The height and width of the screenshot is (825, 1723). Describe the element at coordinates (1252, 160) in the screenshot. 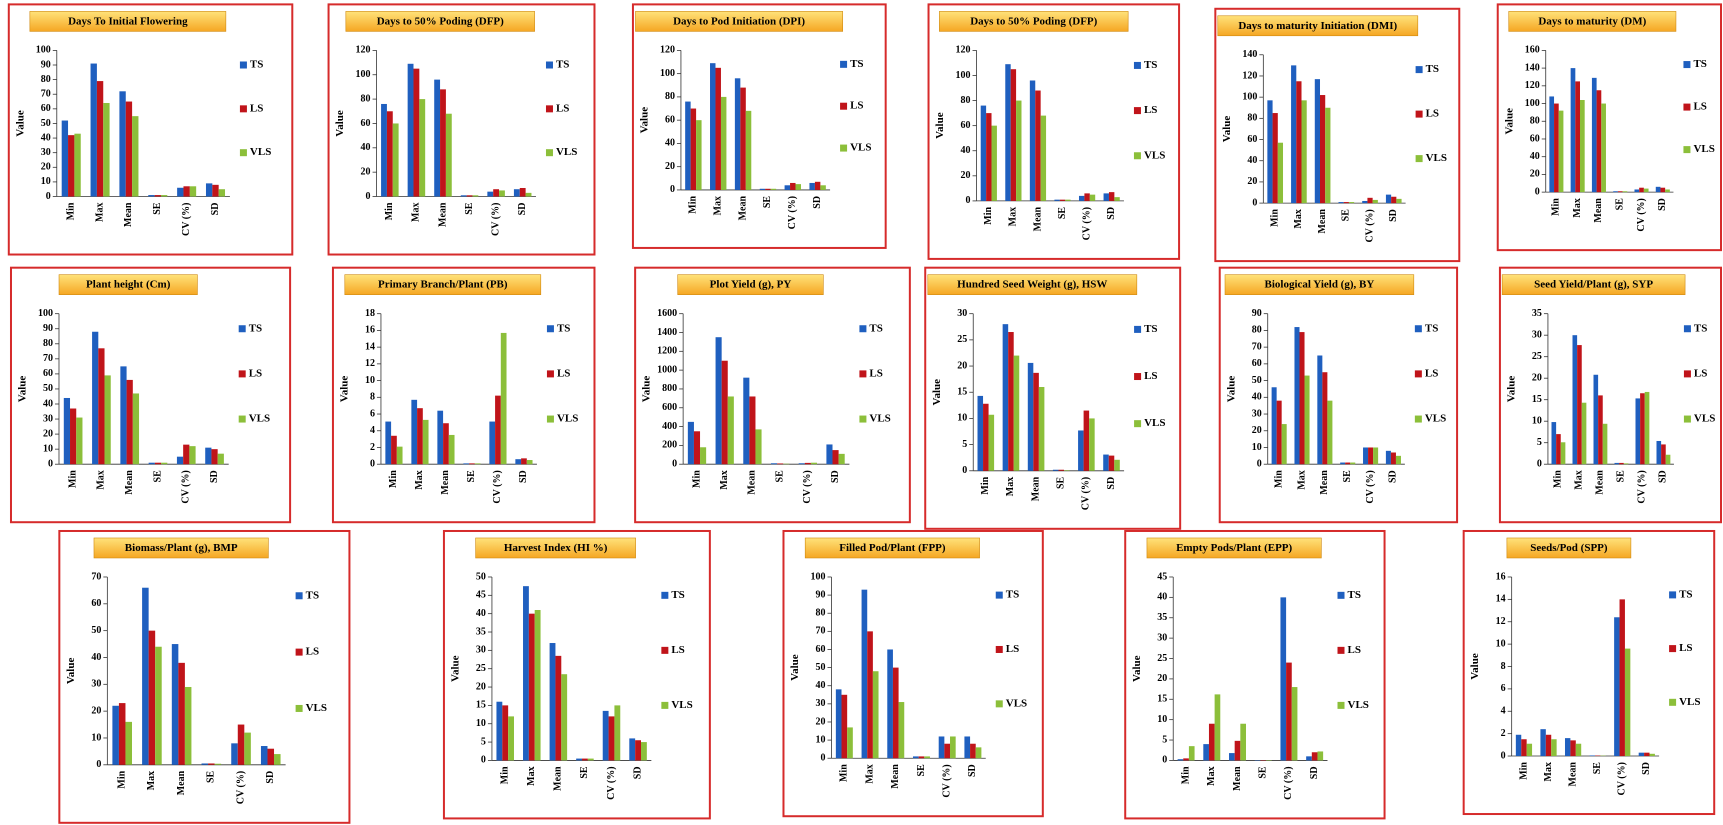

I see `y-tick-label: 40` at that location.